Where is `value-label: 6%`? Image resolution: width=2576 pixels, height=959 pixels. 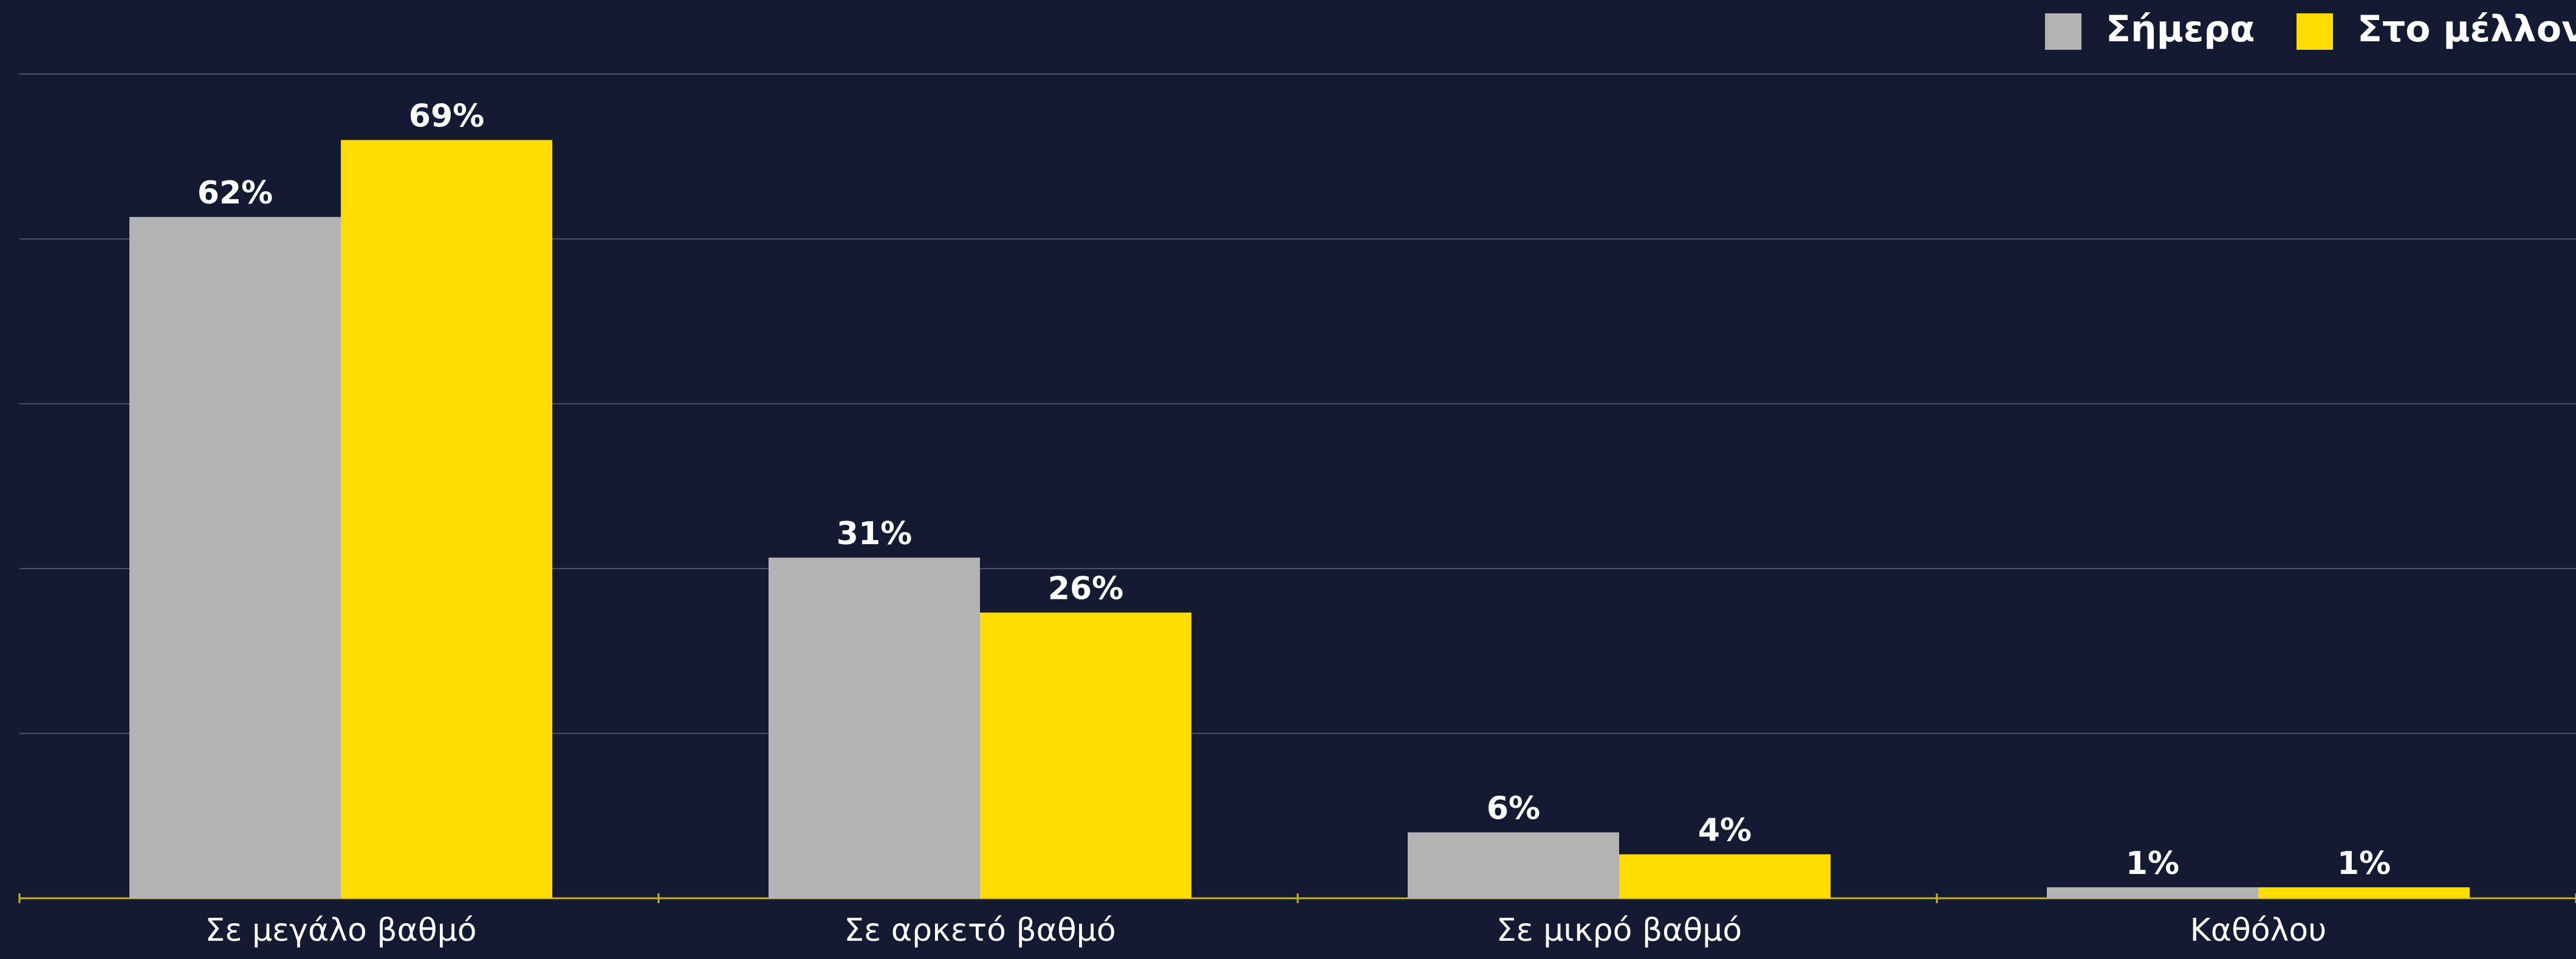
value-label: 6% is located at coordinates (1513, 808).